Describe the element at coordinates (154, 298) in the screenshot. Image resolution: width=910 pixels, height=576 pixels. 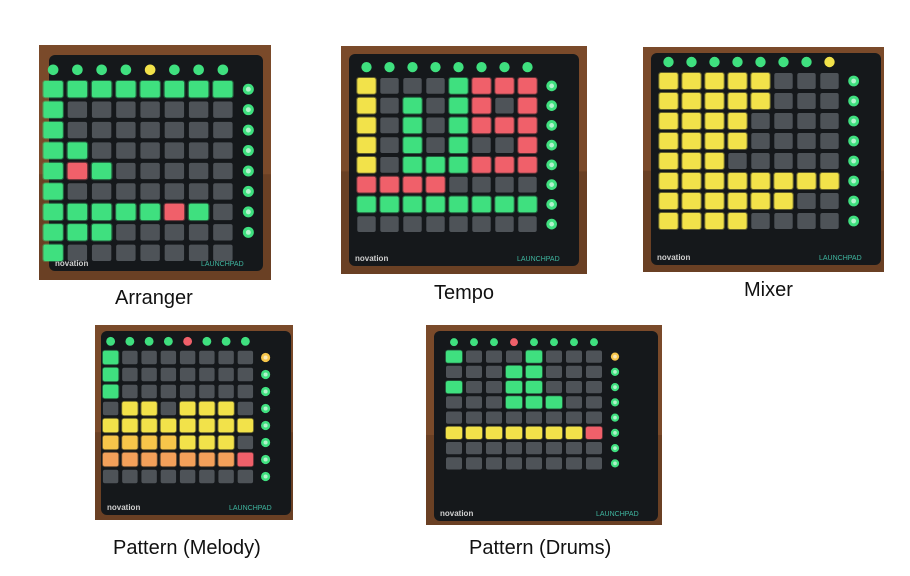
I see `caption-arranger: Arranger` at that location.